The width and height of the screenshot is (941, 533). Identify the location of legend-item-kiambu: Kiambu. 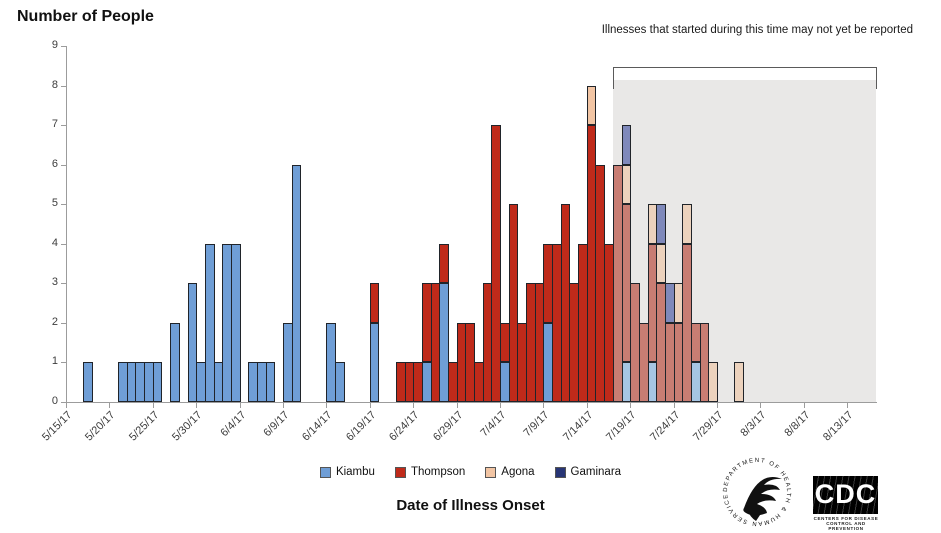
(347, 472).